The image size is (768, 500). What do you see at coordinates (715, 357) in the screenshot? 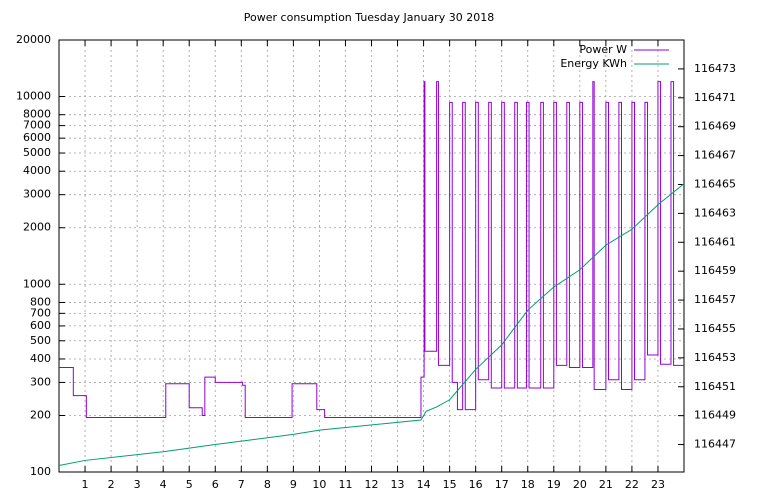
I see `y2-tick-label: 116453` at bounding box center [715, 357].